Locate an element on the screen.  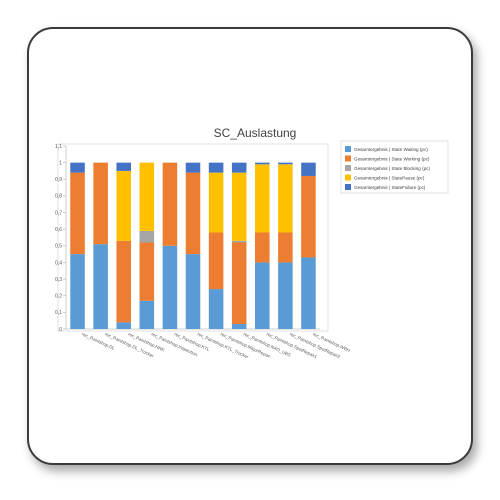
legend-label: Gesamtergebnis | StatePause (pc) is located at coordinates (389, 178).